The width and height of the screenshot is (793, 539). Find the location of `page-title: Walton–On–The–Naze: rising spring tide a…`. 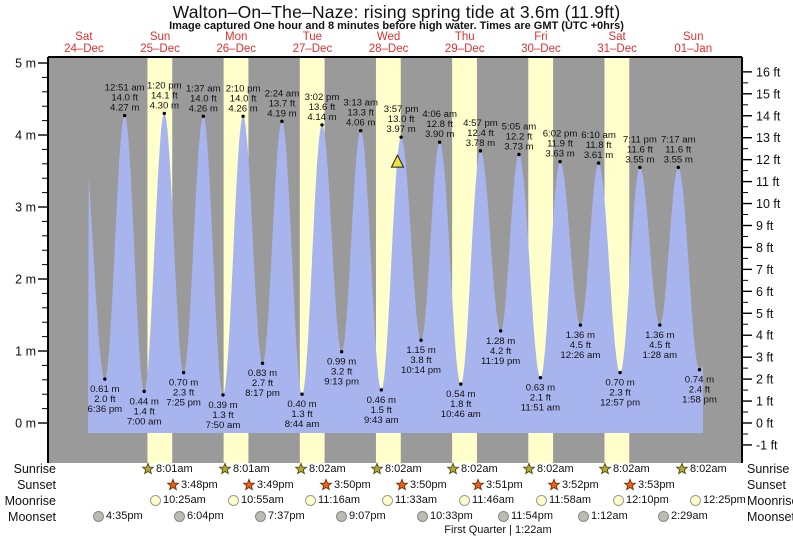

page-title: Walton–On–The–Naze: rising spring tide a… is located at coordinates (396, 12).